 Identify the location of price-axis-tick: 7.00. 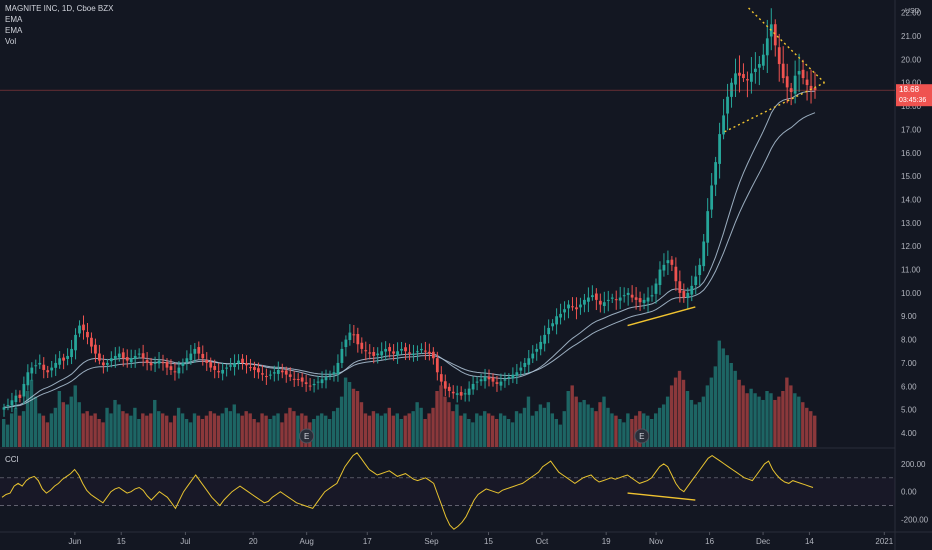
(909, 363).